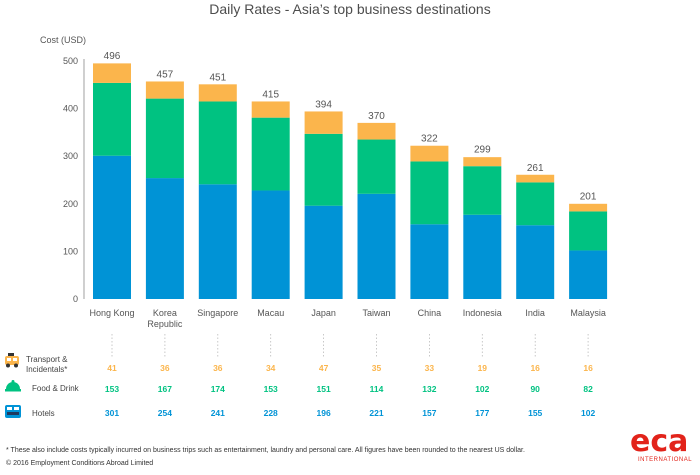  I want to click on bar-total-label: 299, so click(482, 150).